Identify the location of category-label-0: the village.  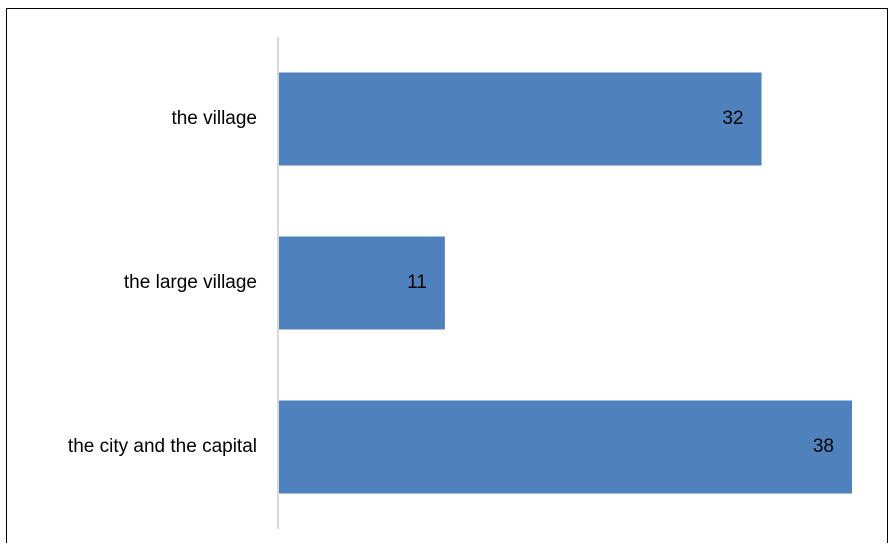
(214, 118).